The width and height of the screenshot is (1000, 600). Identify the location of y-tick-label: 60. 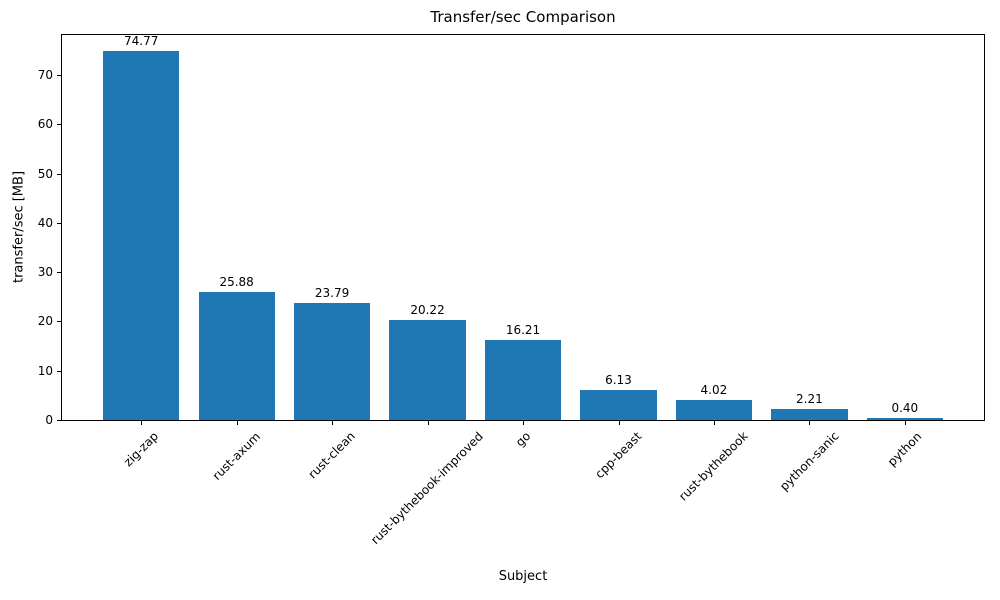
(45, 124).